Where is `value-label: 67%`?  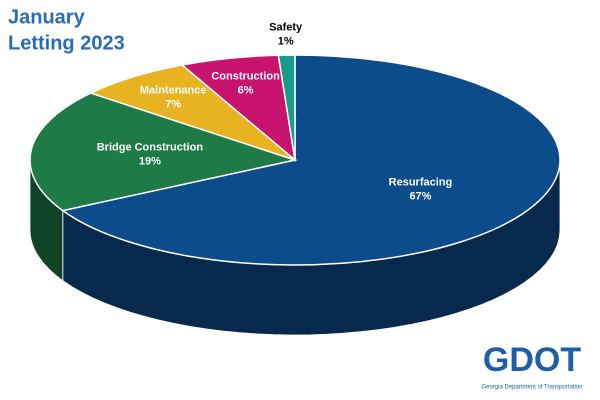
value-label: 67% is located at coordinates (420, 196).